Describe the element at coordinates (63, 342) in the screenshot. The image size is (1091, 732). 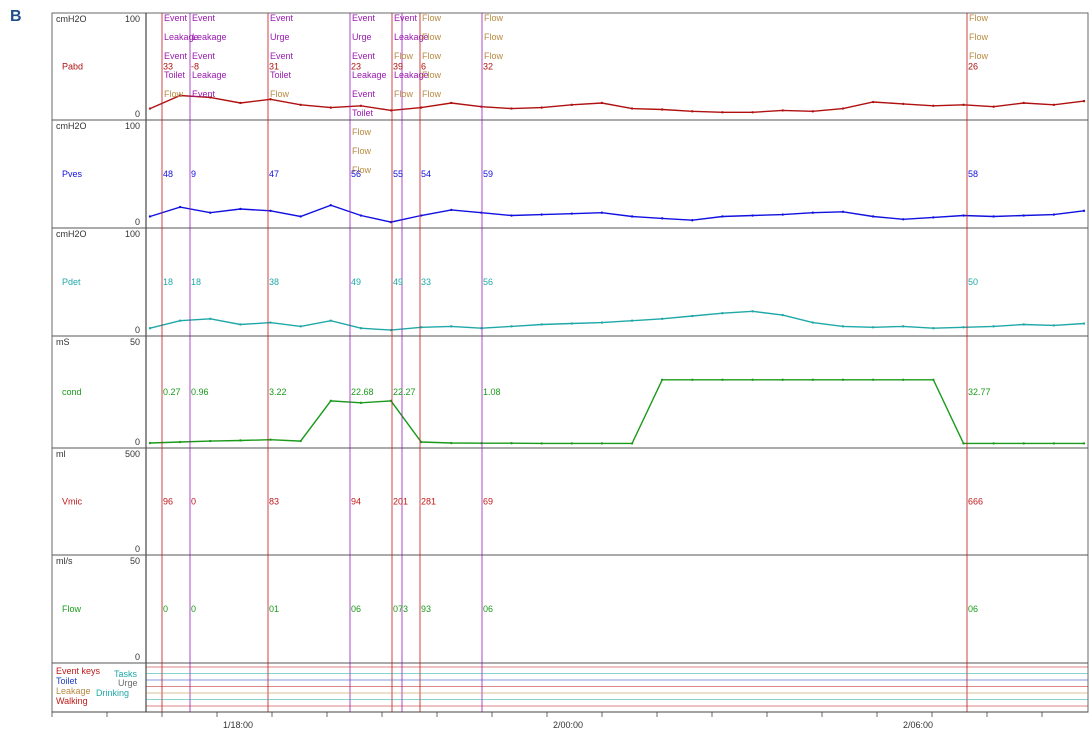
I see `channel-unit: mS` at that location.